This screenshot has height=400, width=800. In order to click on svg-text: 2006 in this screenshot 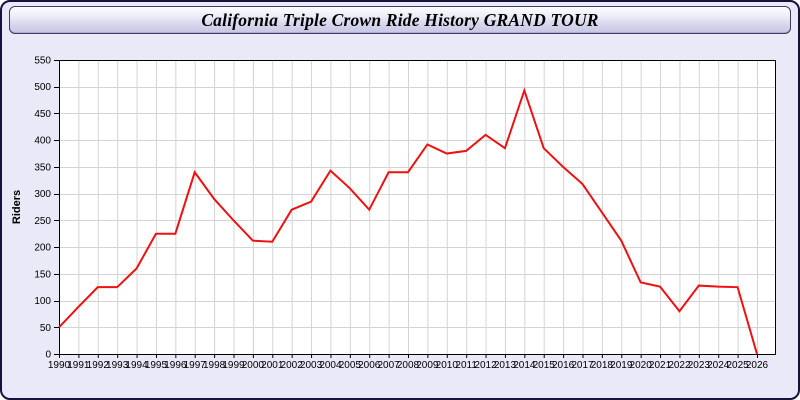, I will do `click(369, 365)`.